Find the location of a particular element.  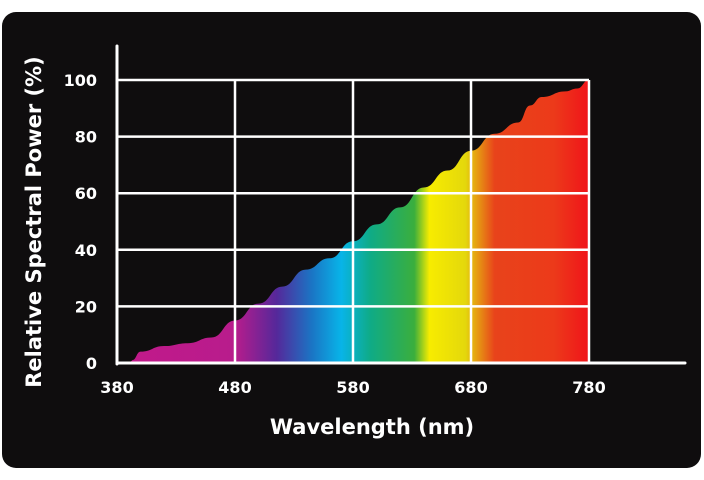

y-tick-label: 20 is located at coordinates (86, 306).